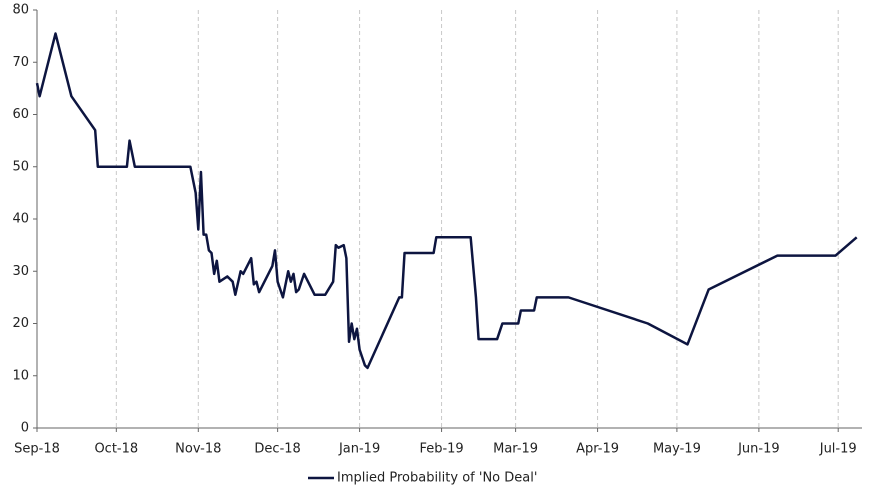 This screenshot has width=869, height=493. Describe the element at coordinates (441, 449) in the screenshot. I see `x-tick-label: Feb-19` at that location.